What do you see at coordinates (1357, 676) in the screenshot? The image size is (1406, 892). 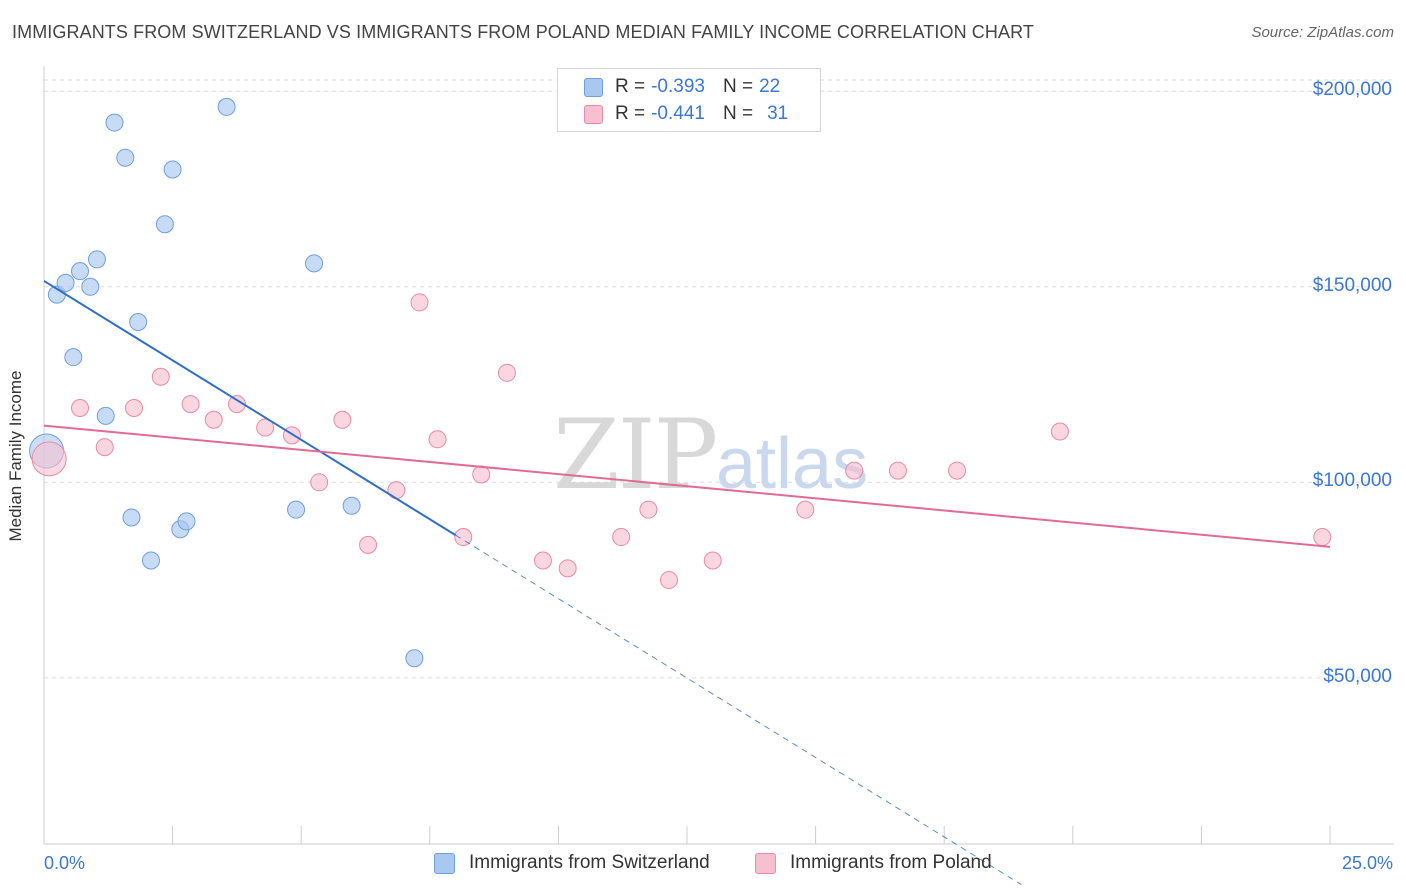 I see `y-tick-label: $50,000` at bounding box center [1357, 676].